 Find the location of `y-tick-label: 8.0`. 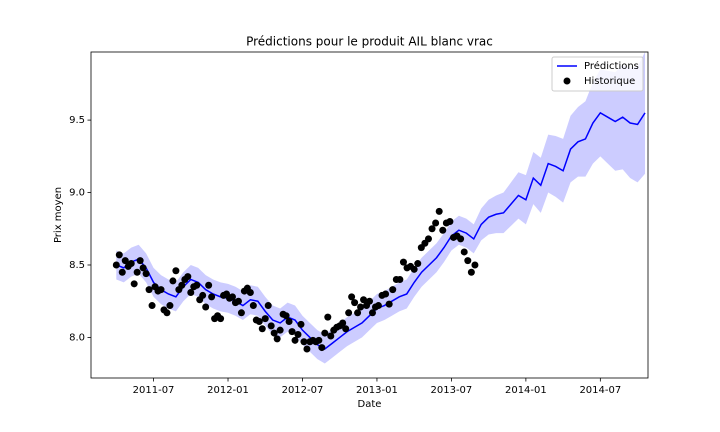

y-tick-label: 8.0 is located at coordinates (77, 337).